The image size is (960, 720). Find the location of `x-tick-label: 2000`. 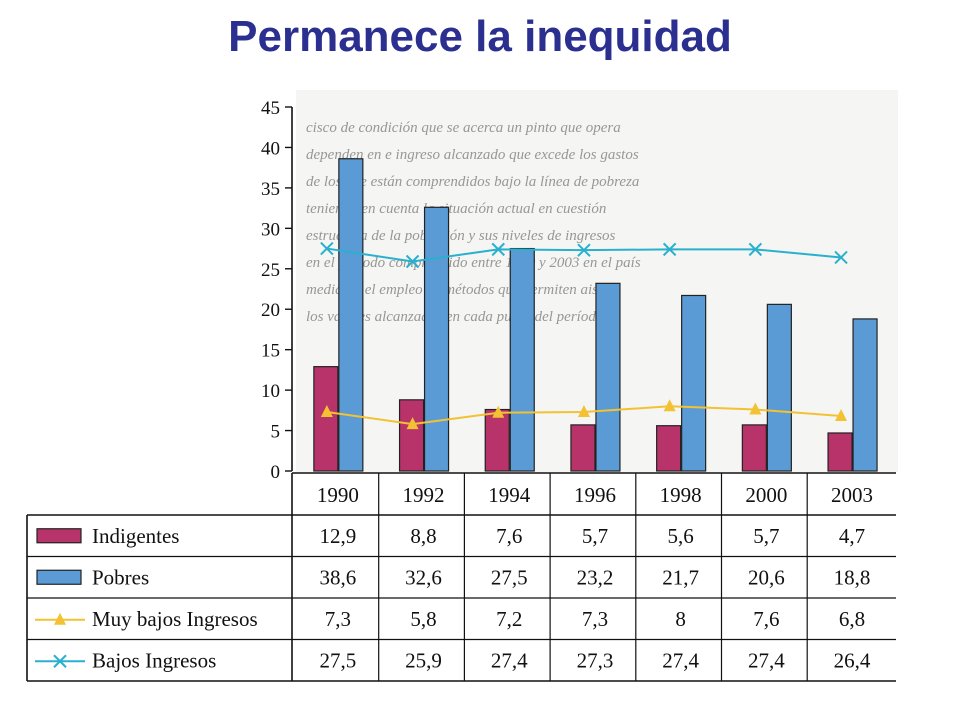

x-tick-label: 2000 is located at coordinates (766, 495).